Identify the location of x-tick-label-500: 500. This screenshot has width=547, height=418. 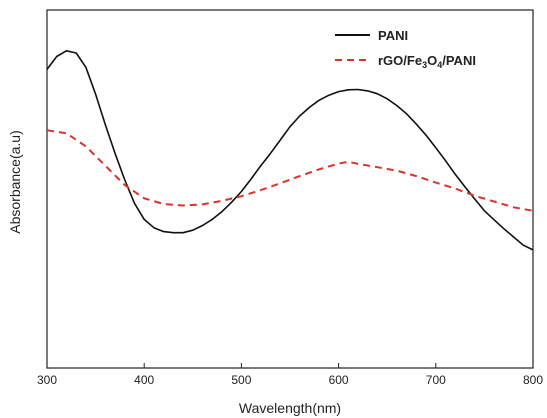
(241, 380).